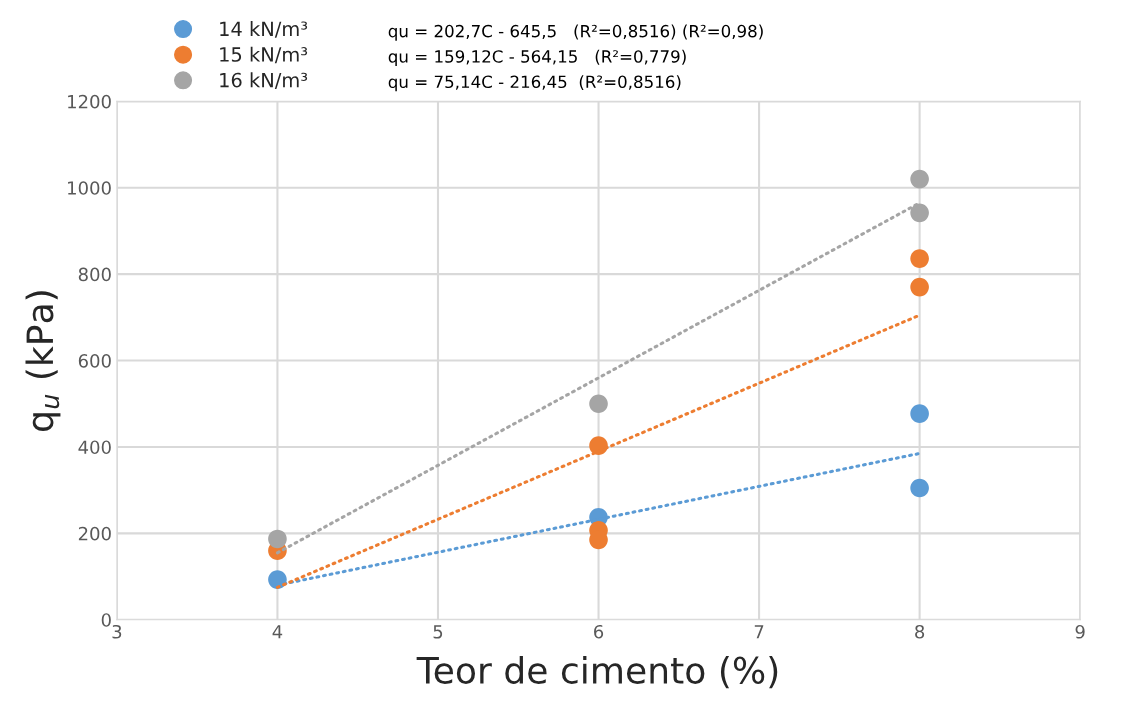  Describe the element at coordinates (89, 188) in the screenshot. I see `y-tick-label: 1000` at that location.